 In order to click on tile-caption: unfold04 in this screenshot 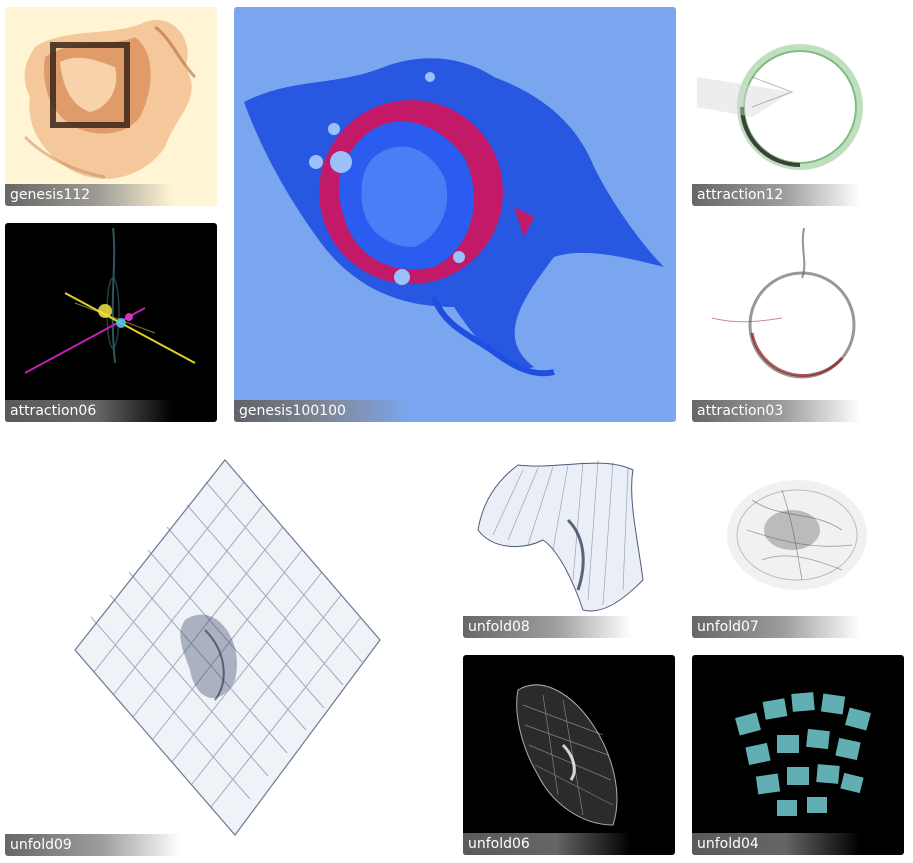, I will do `click(776, 844)`.